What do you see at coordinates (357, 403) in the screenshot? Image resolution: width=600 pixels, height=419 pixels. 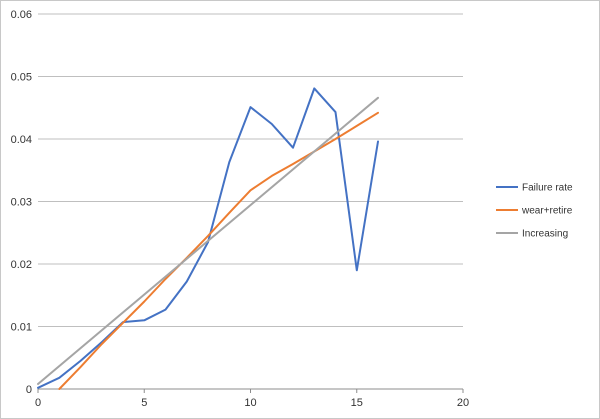 I see `x-tick-label: 15` at bounding box center [357, 403].